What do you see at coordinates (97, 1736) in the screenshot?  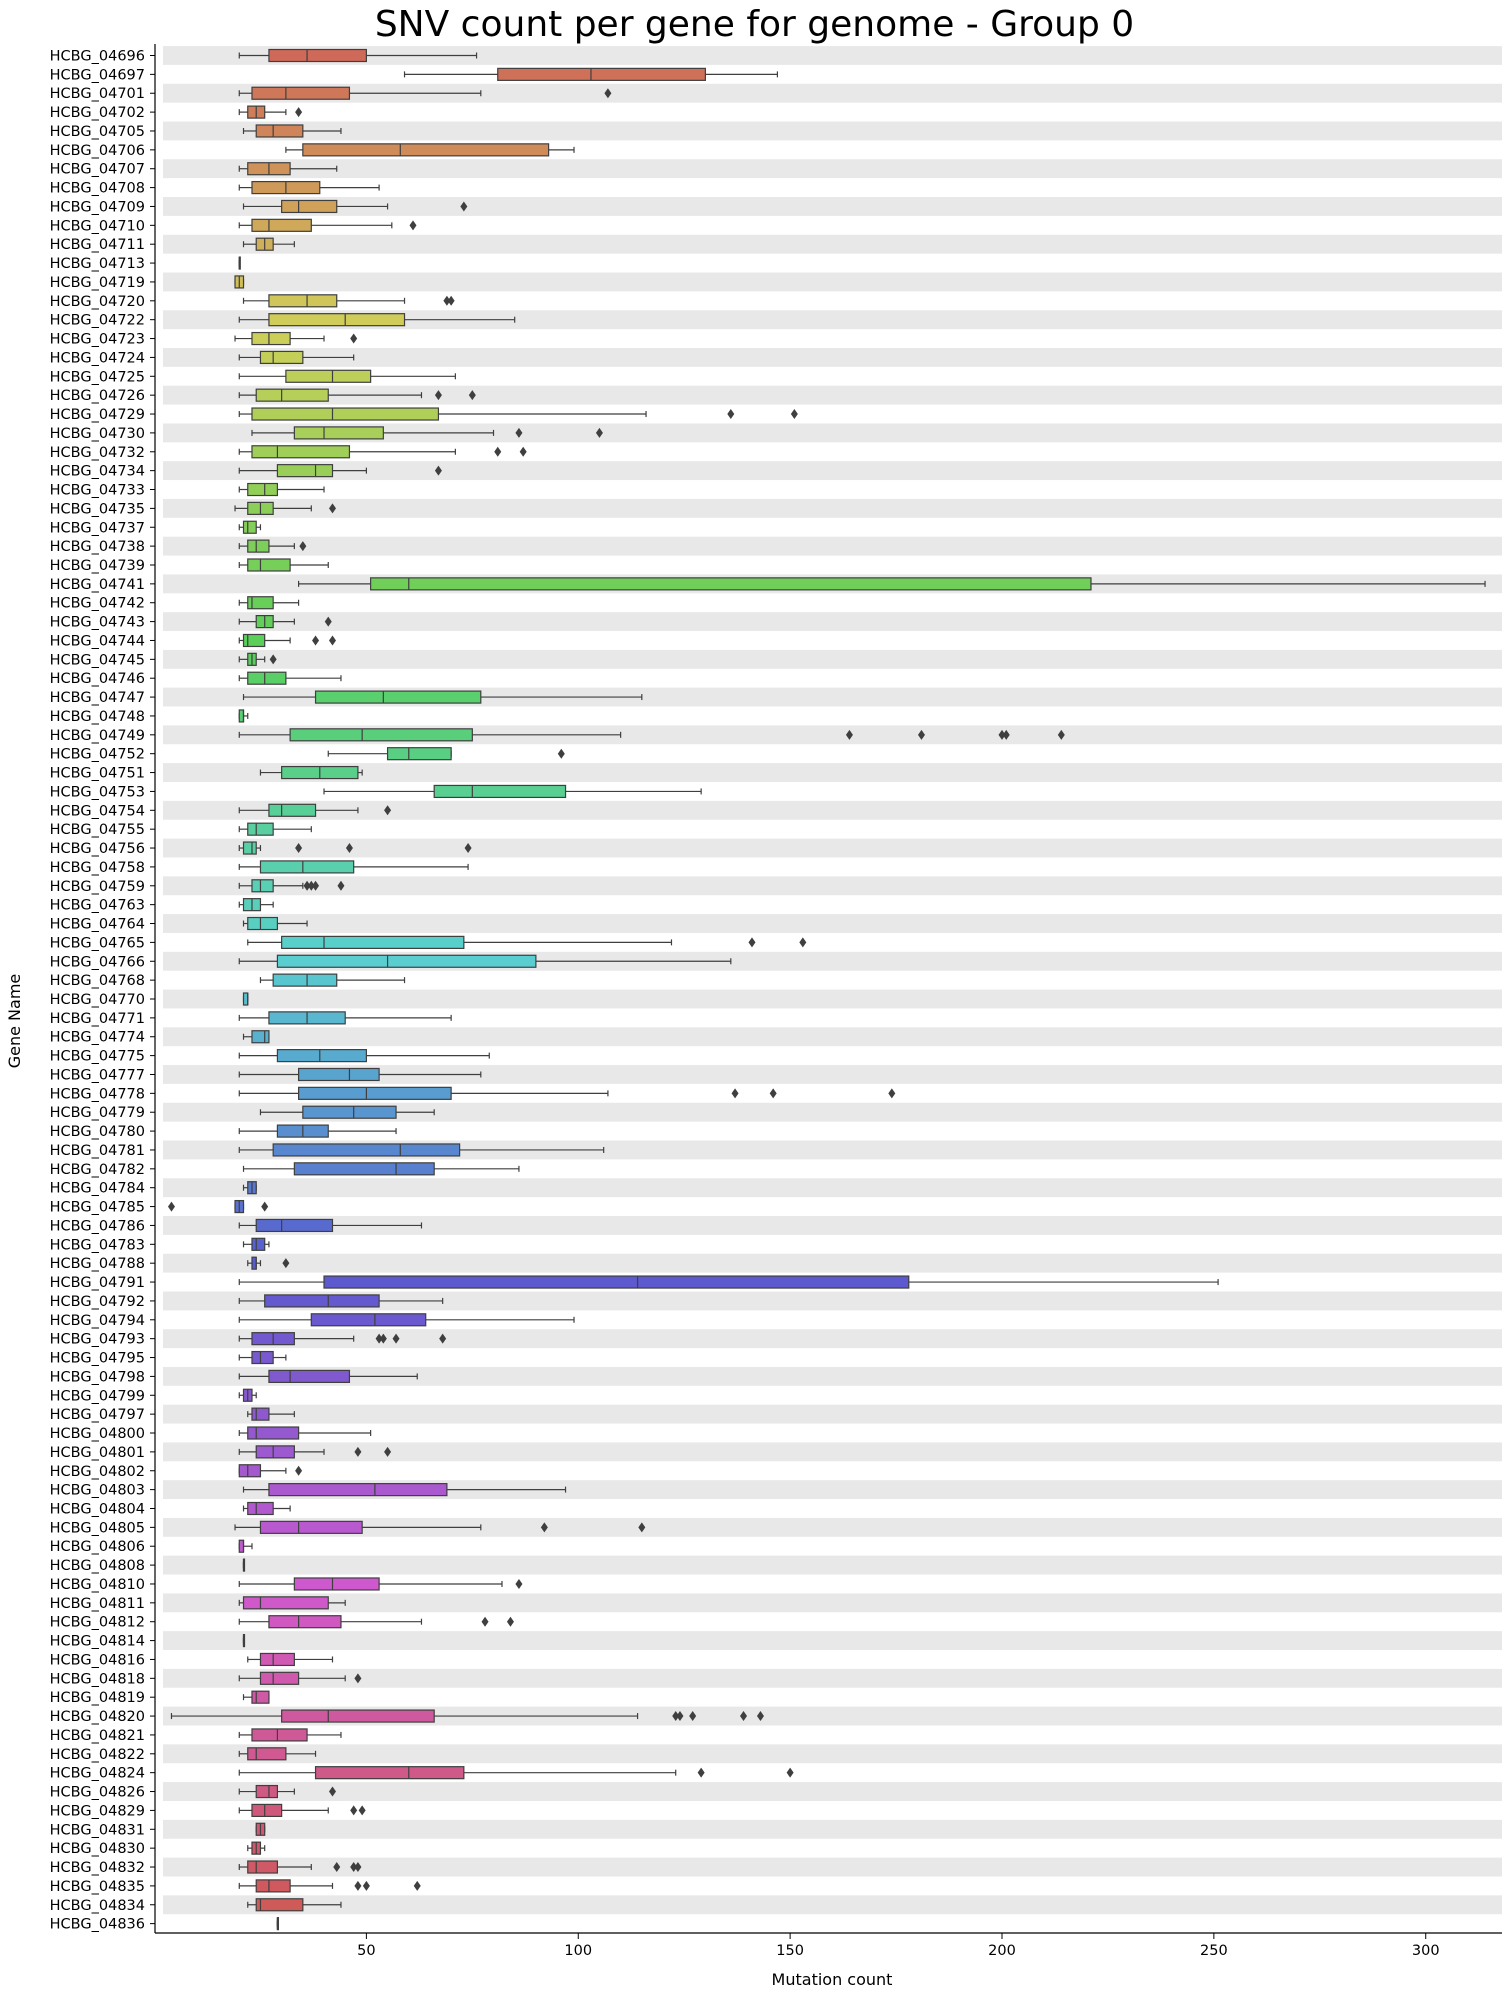 I see `y-tick-label: HCBG_04821` at bounding box center [97, 1736].